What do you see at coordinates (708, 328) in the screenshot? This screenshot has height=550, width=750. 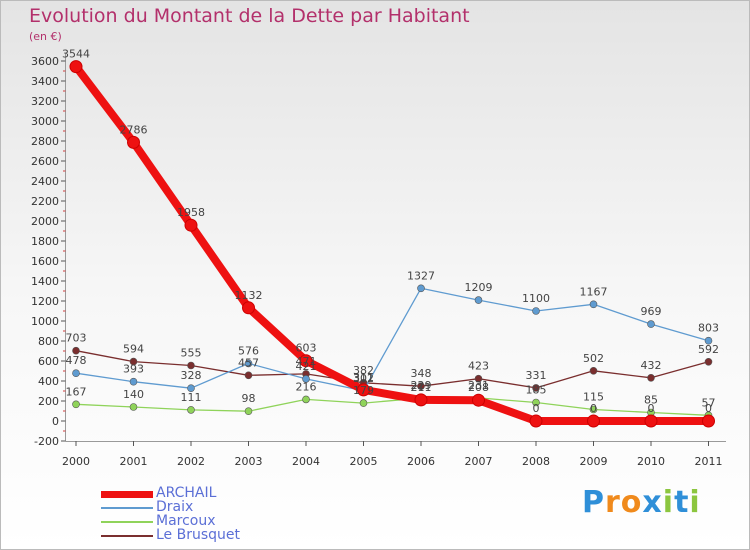 I see `data-label: 803` at bounding box center [708, 328].